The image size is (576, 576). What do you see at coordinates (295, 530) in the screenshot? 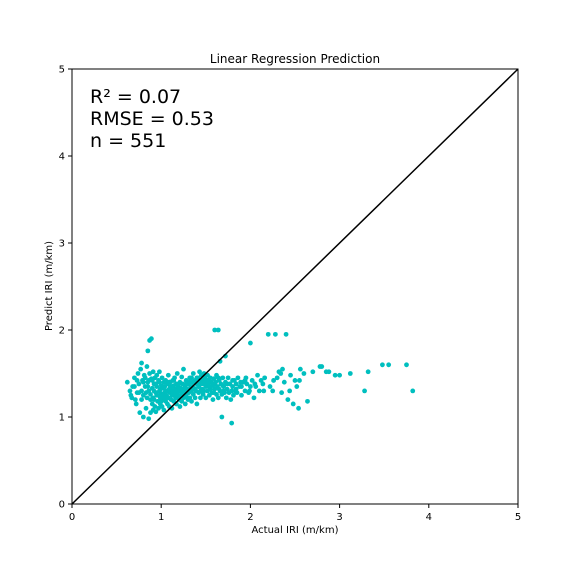
I see `x-axis-label: Actual IRI (m/km)` at bounding box center [295, 530].